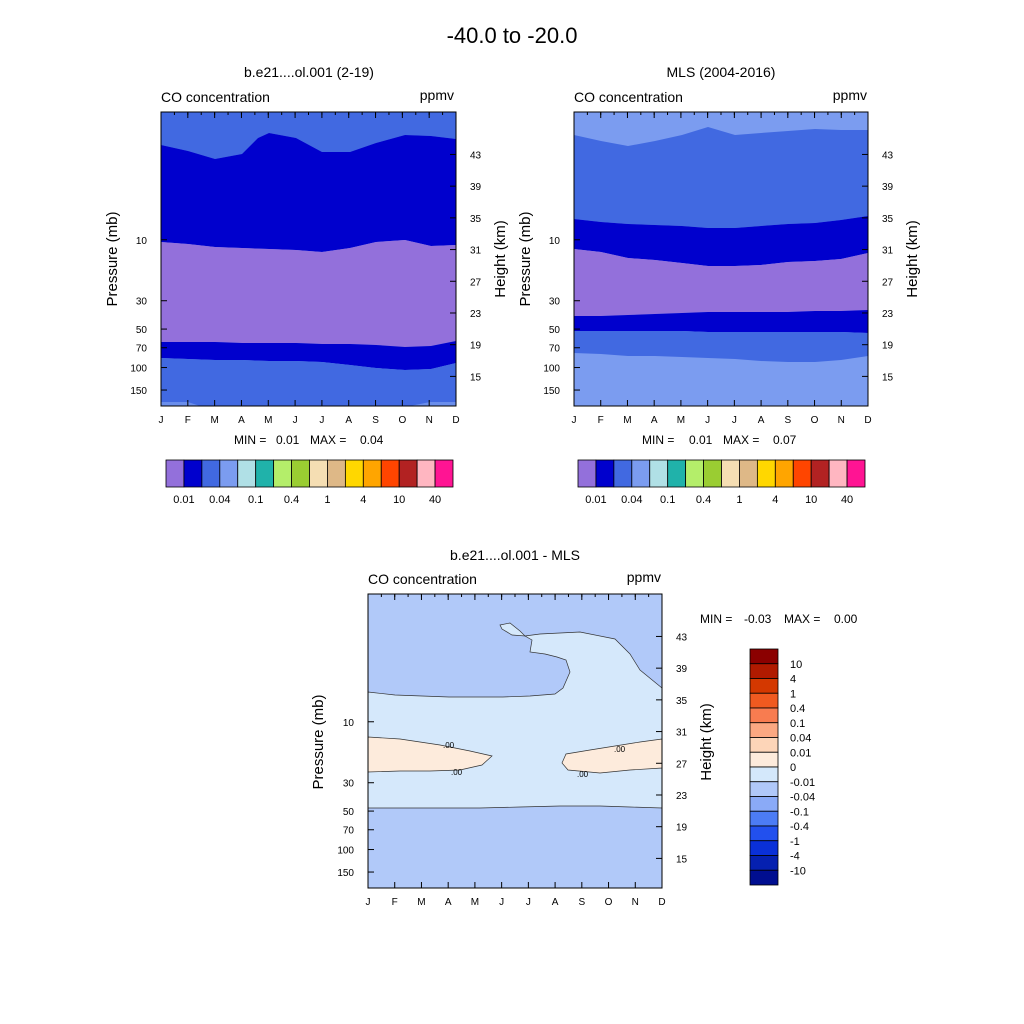  I want to click on month-tick-label: F, so click(601, 420).